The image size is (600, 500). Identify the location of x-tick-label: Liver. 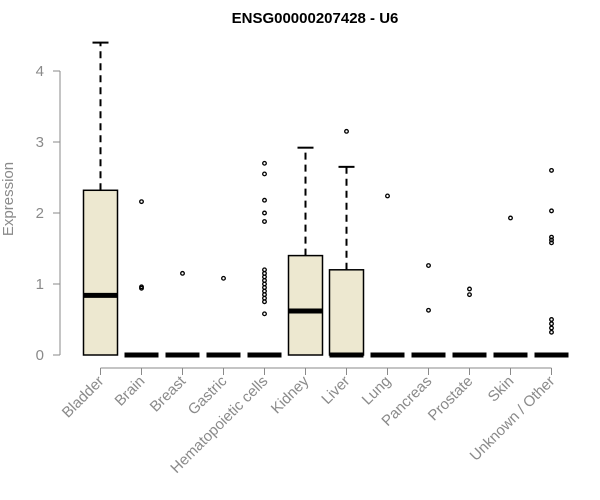
(335, 390).